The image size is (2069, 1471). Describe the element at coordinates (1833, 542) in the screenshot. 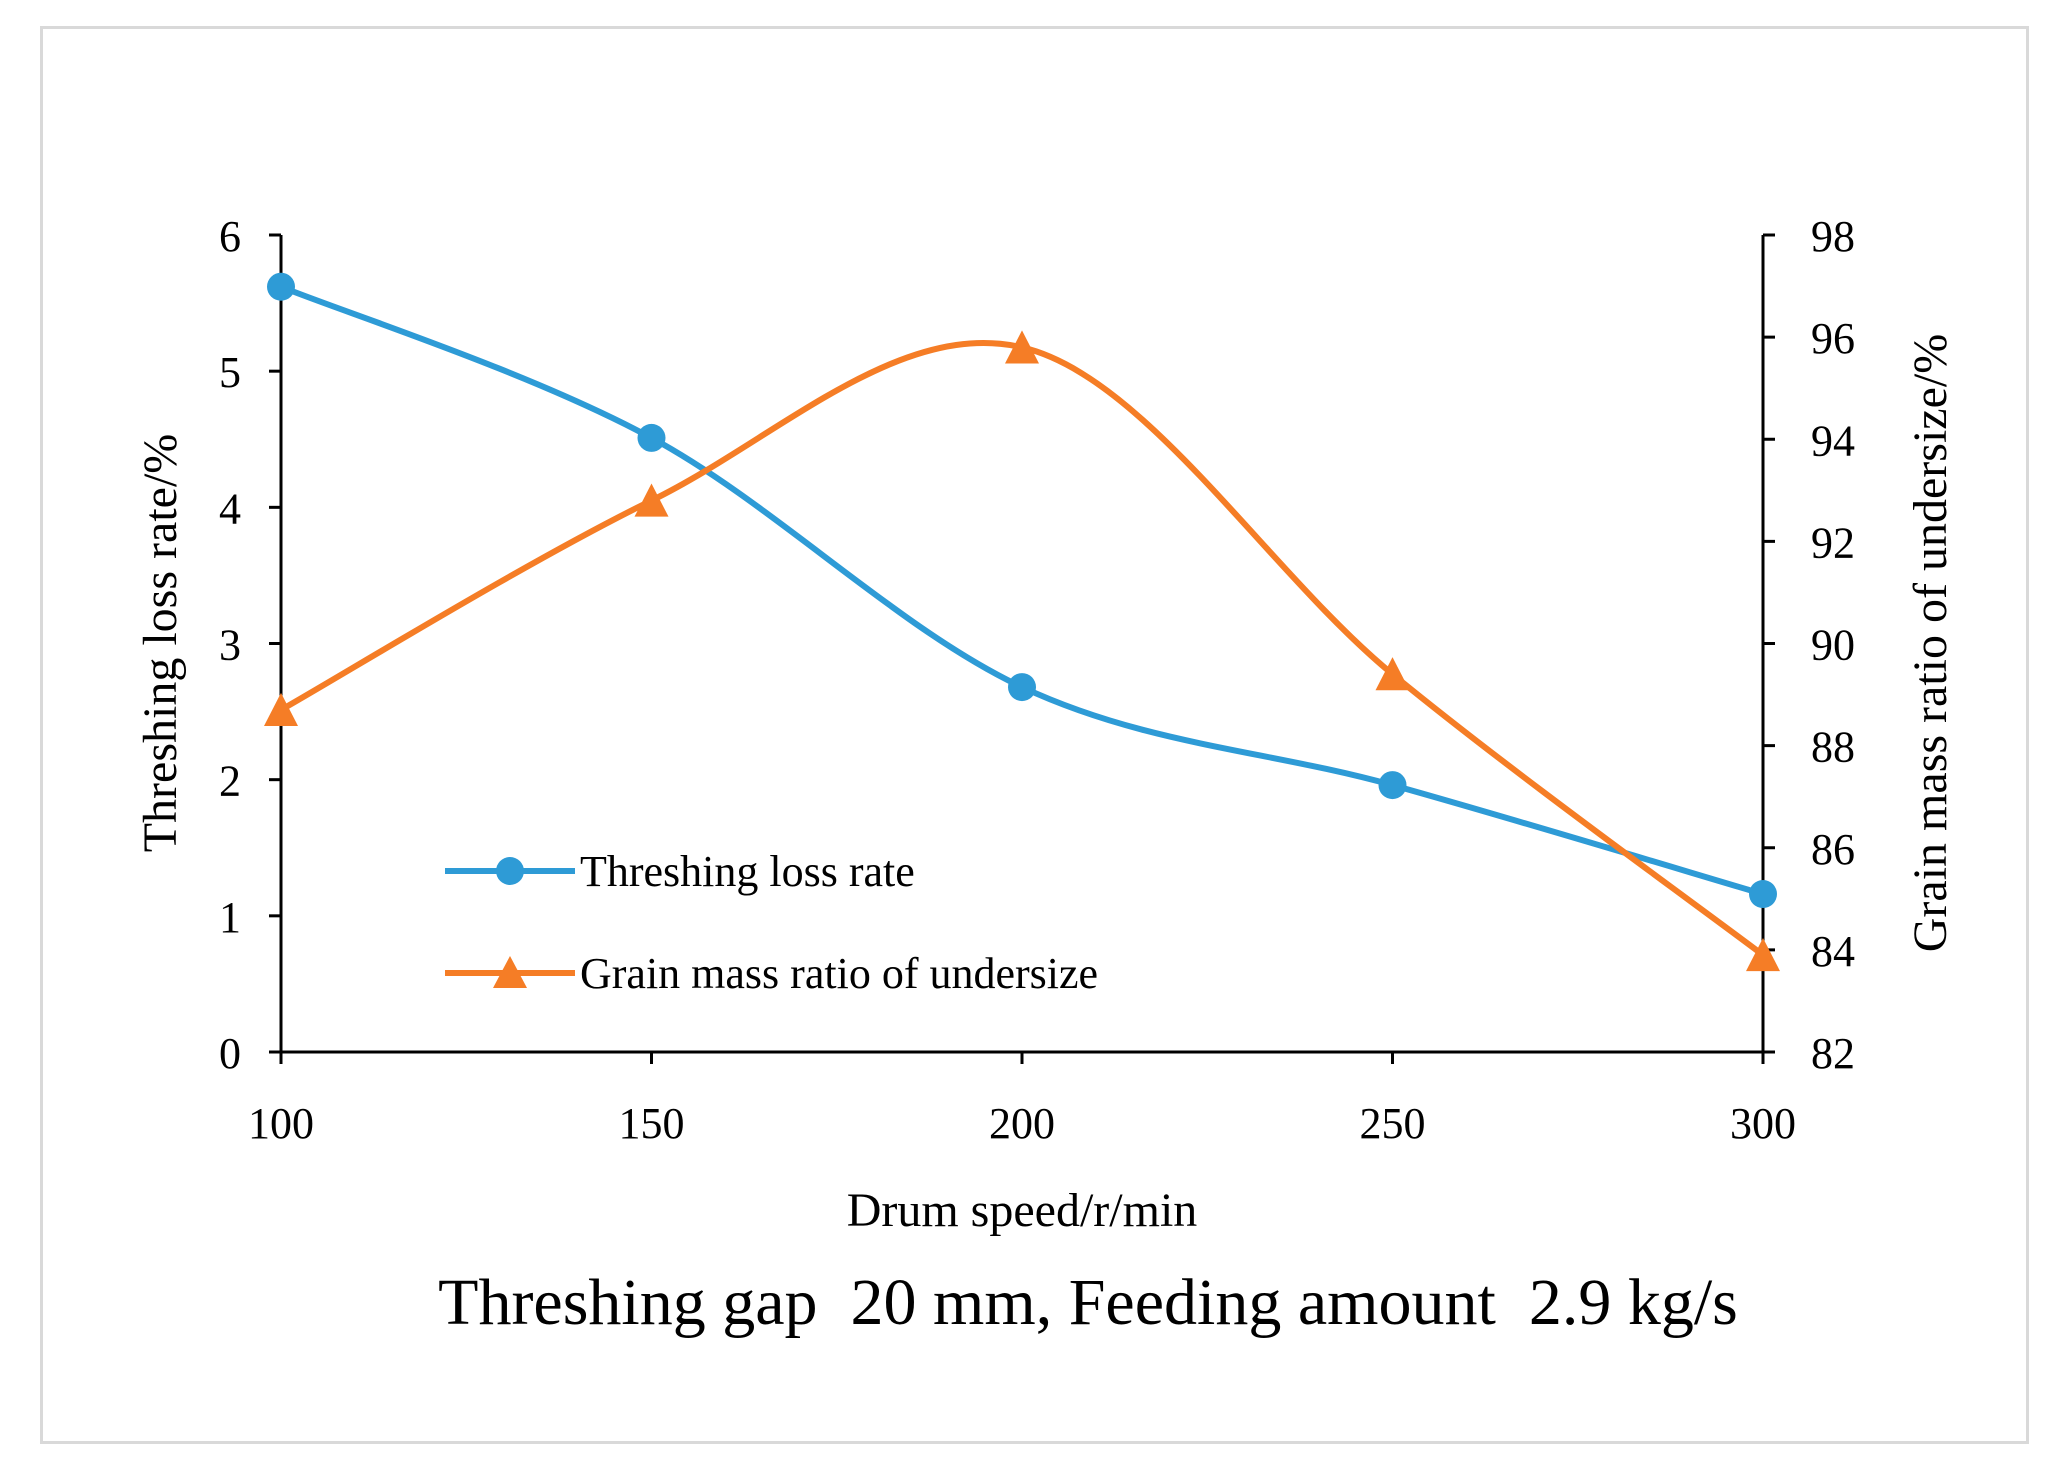

I see `right-y-tick-label: 92` at that location.